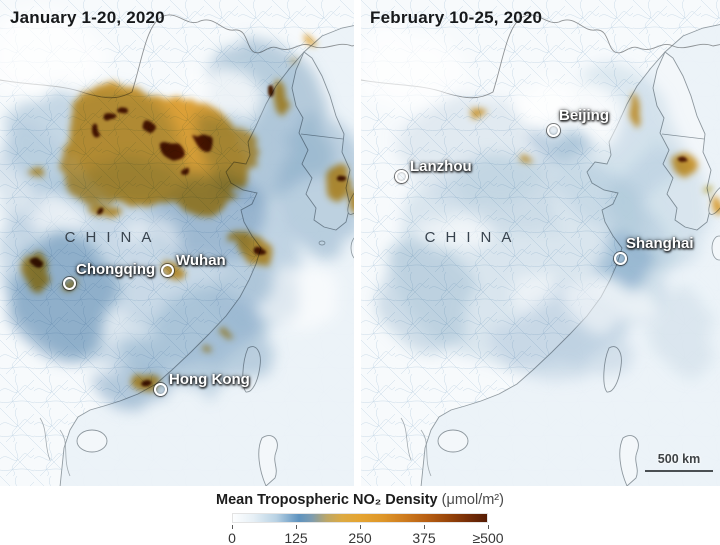  Describe the element at coordinates (424, 537) in the screenshot. I see `colorbar-tick-label: 375` at that location.